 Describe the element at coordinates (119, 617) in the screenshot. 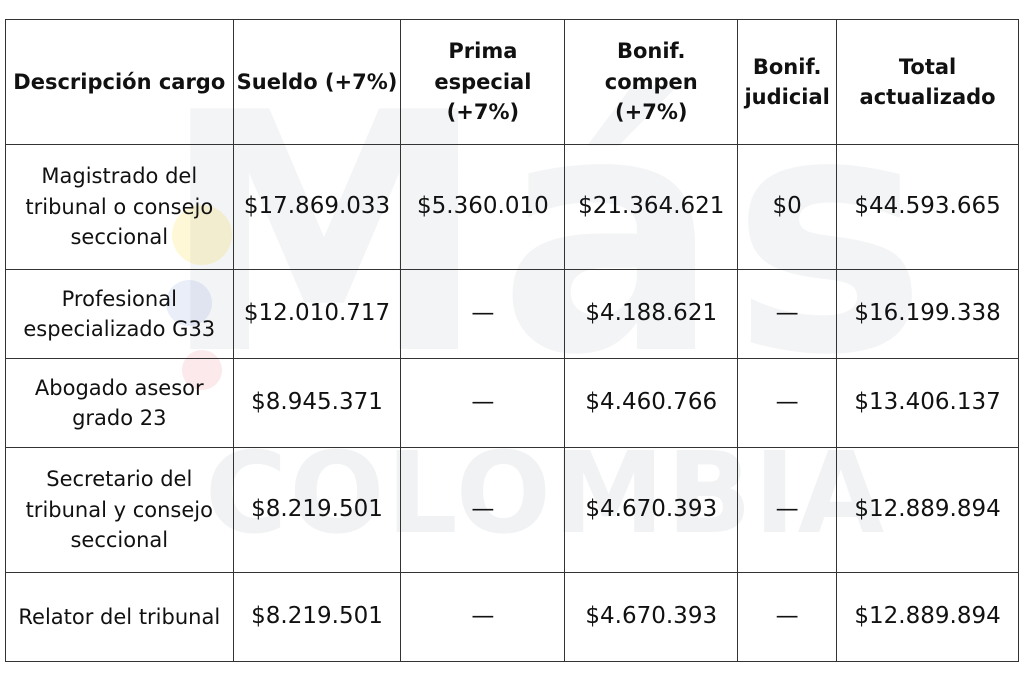

I see `cell-descripcion: Relator del tribunal` at that location.